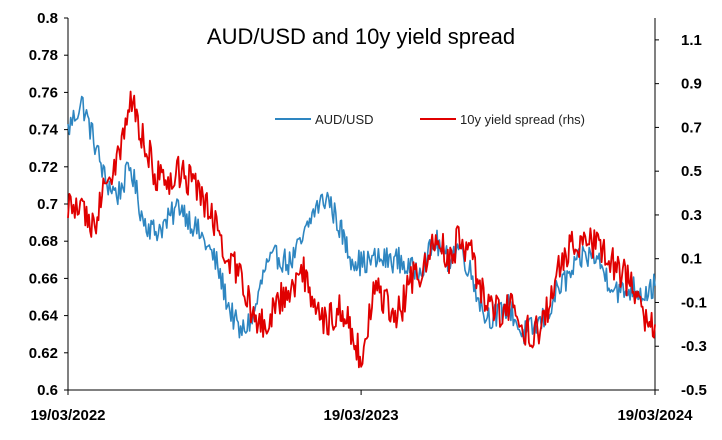 Image resolution: width=722 pixels, height=440 pixels. I want to click on legend-label: AUD/USD, so click(344, 119).